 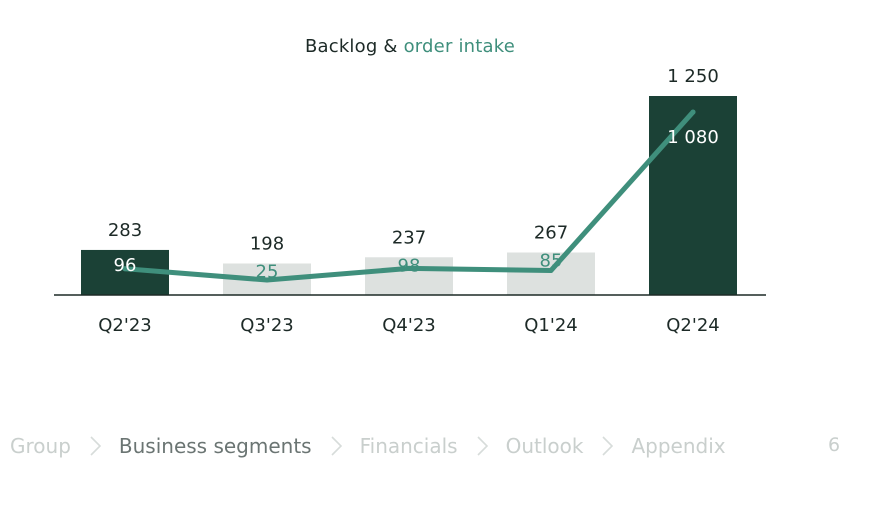 What do you see at coordinates (267, 271) in the screenshot?
I see `order-intake-value-label: 25` at bounding box center [267, 271].